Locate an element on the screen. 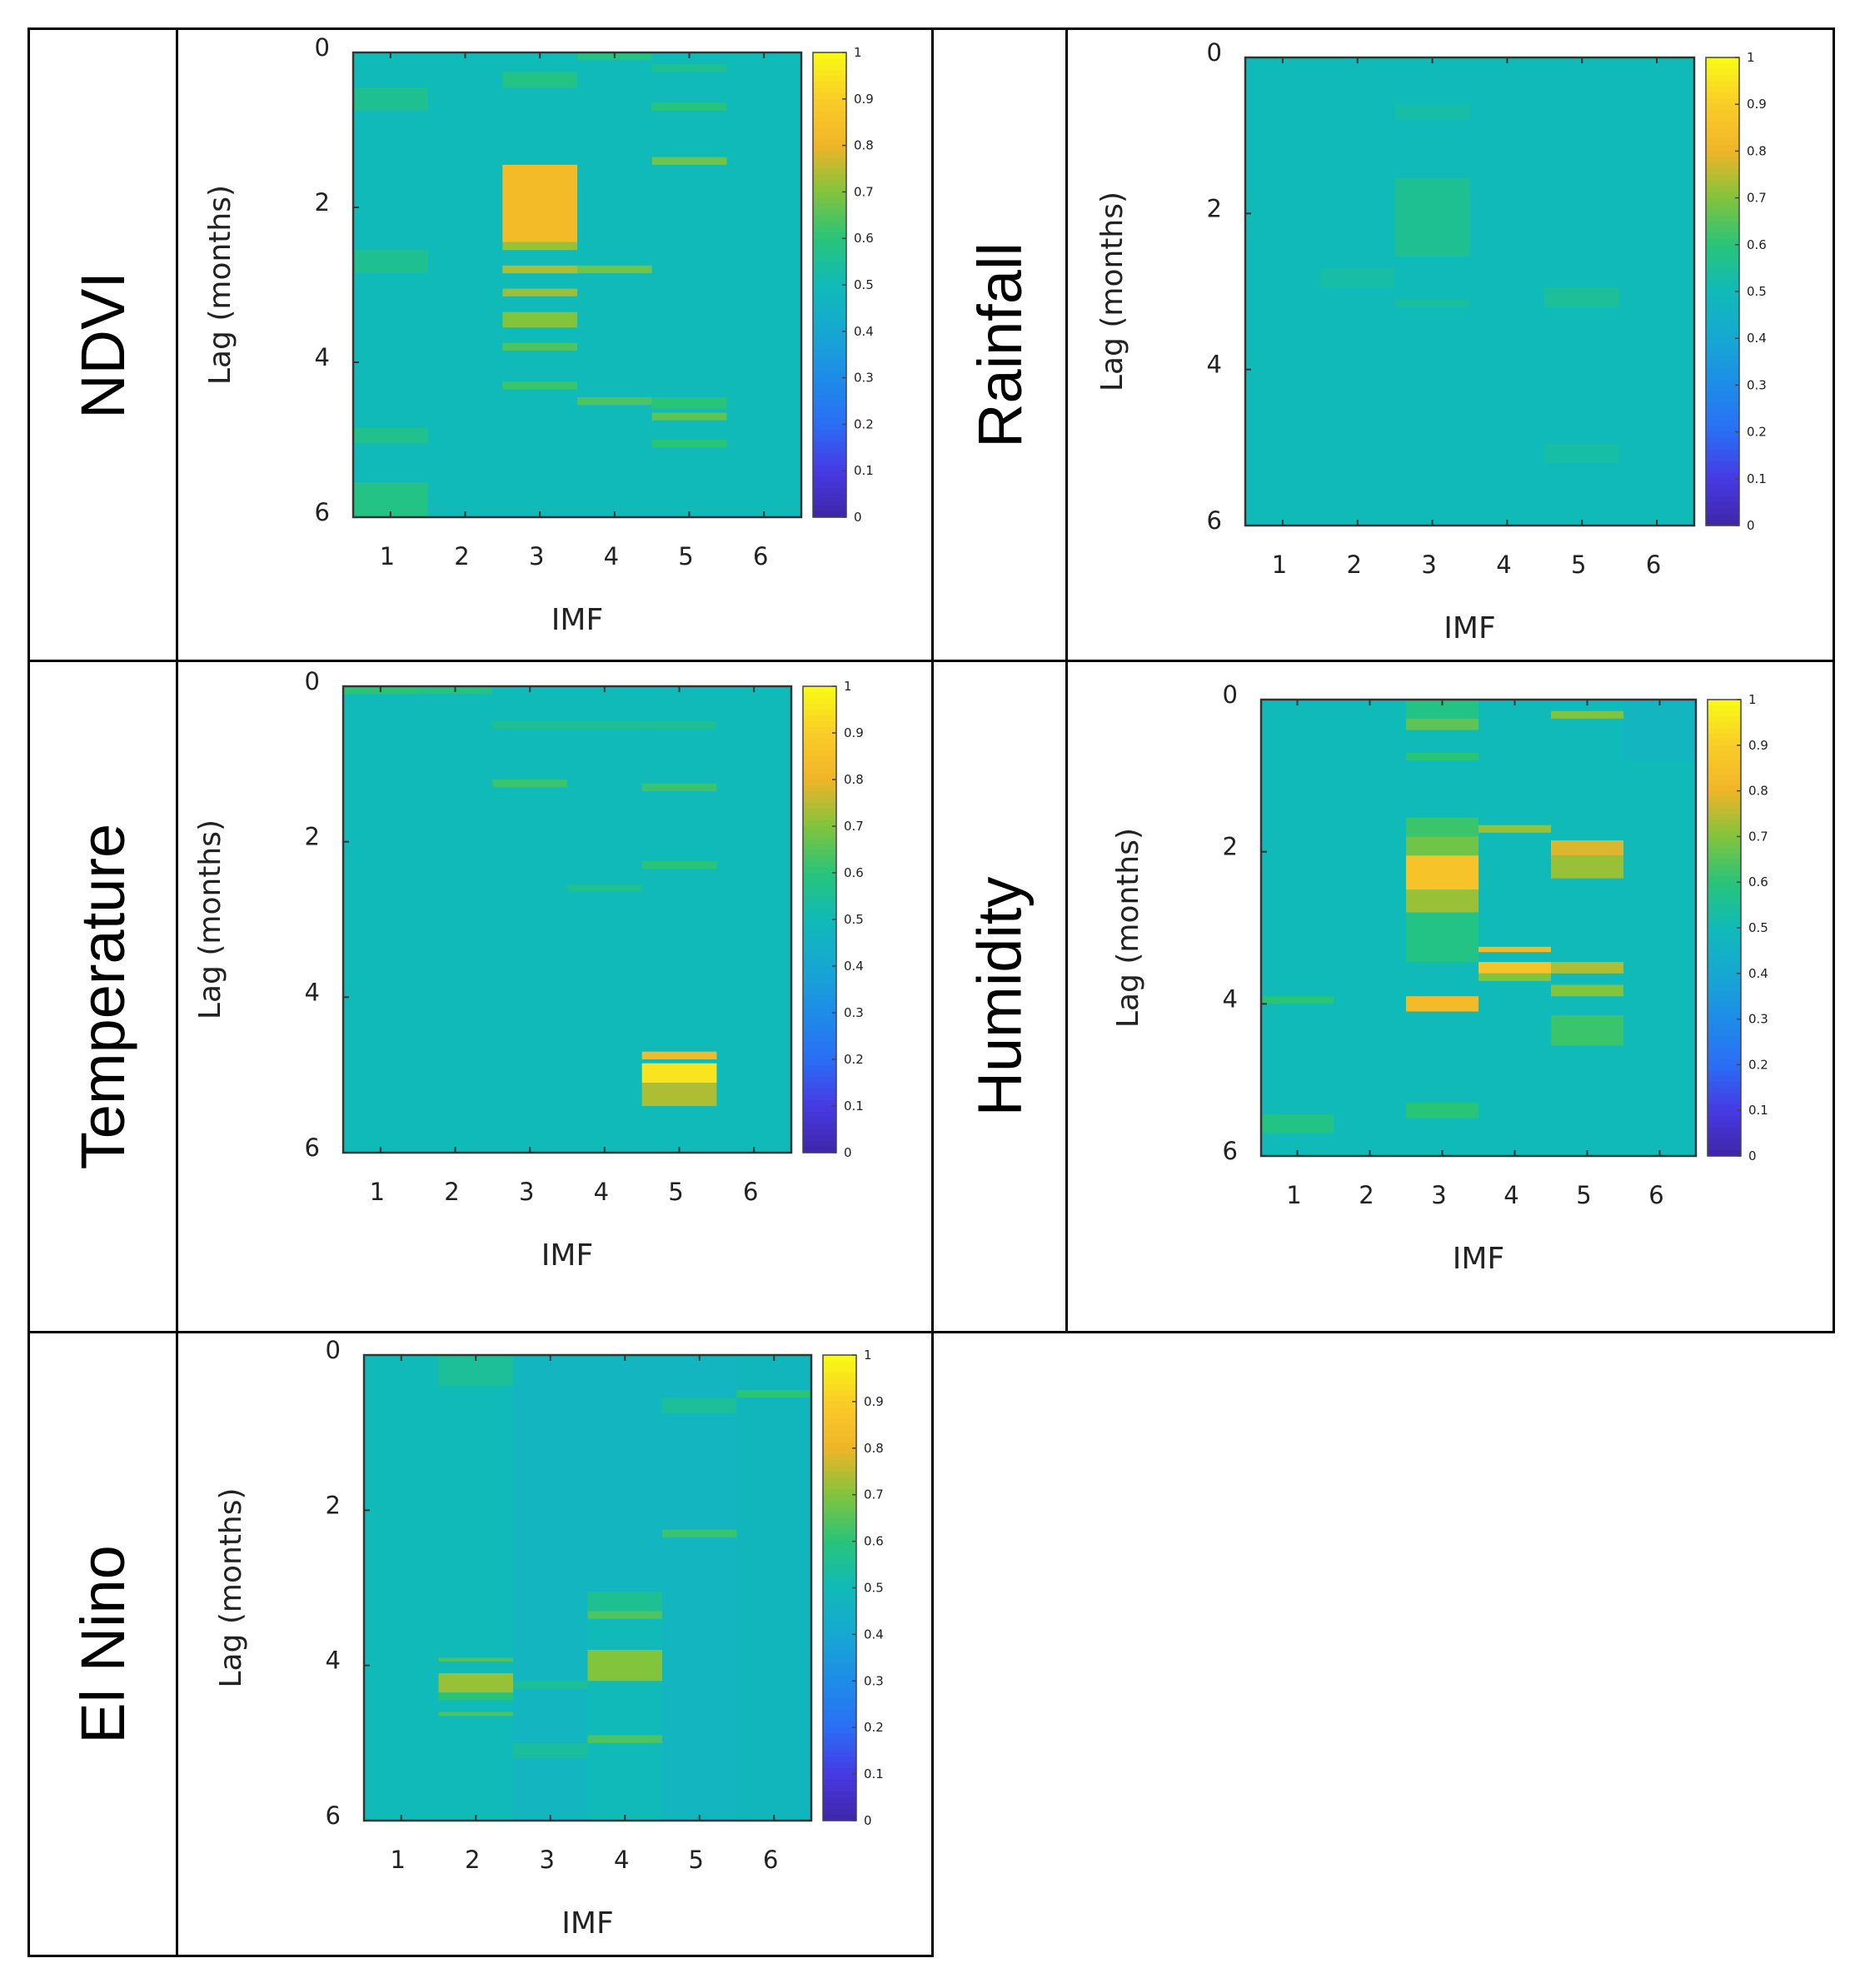 The image size is (1855, 1988). x-tick-label: 2 is located at coordinates (1366, 1195).